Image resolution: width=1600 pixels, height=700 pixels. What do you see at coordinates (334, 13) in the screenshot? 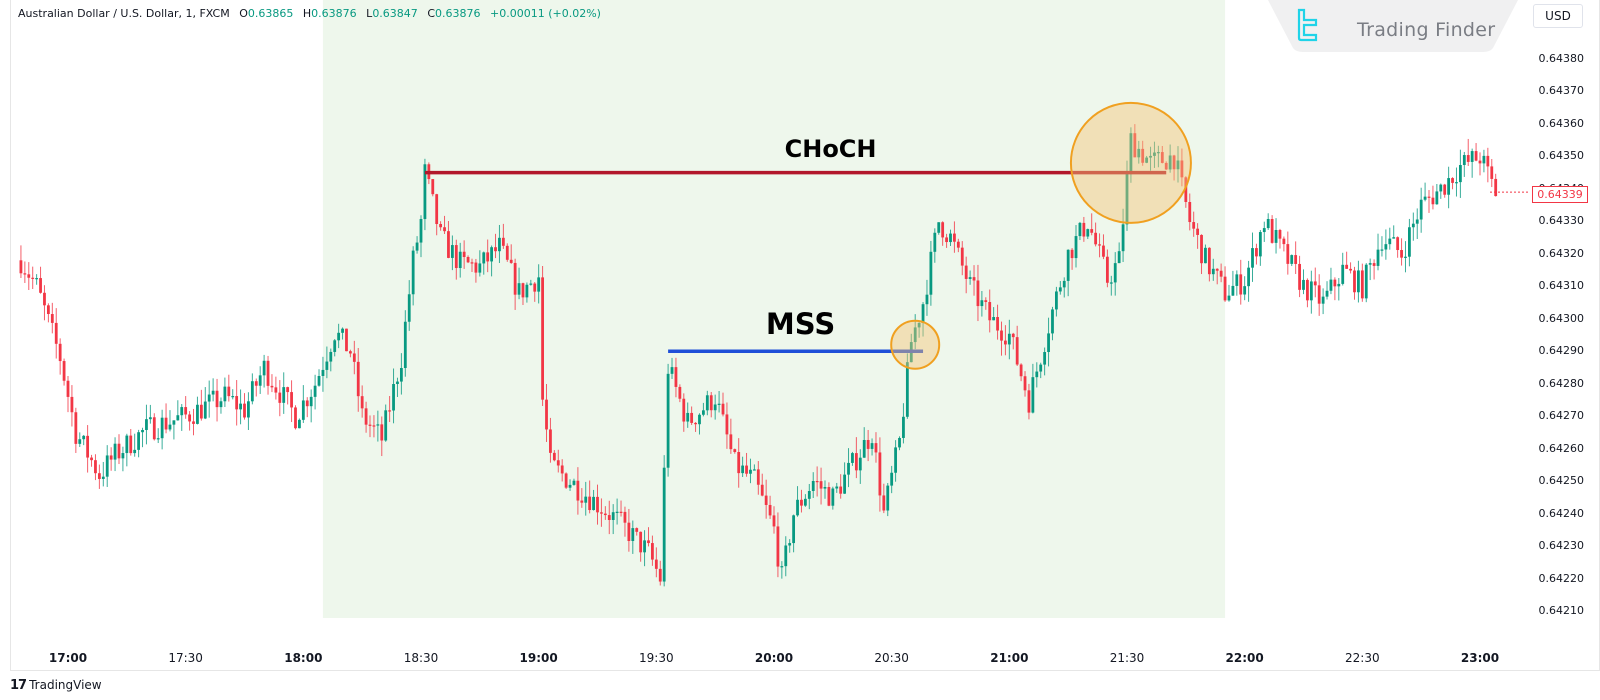
I see `high-value: 0.63876` at bounding box center [334, 13].